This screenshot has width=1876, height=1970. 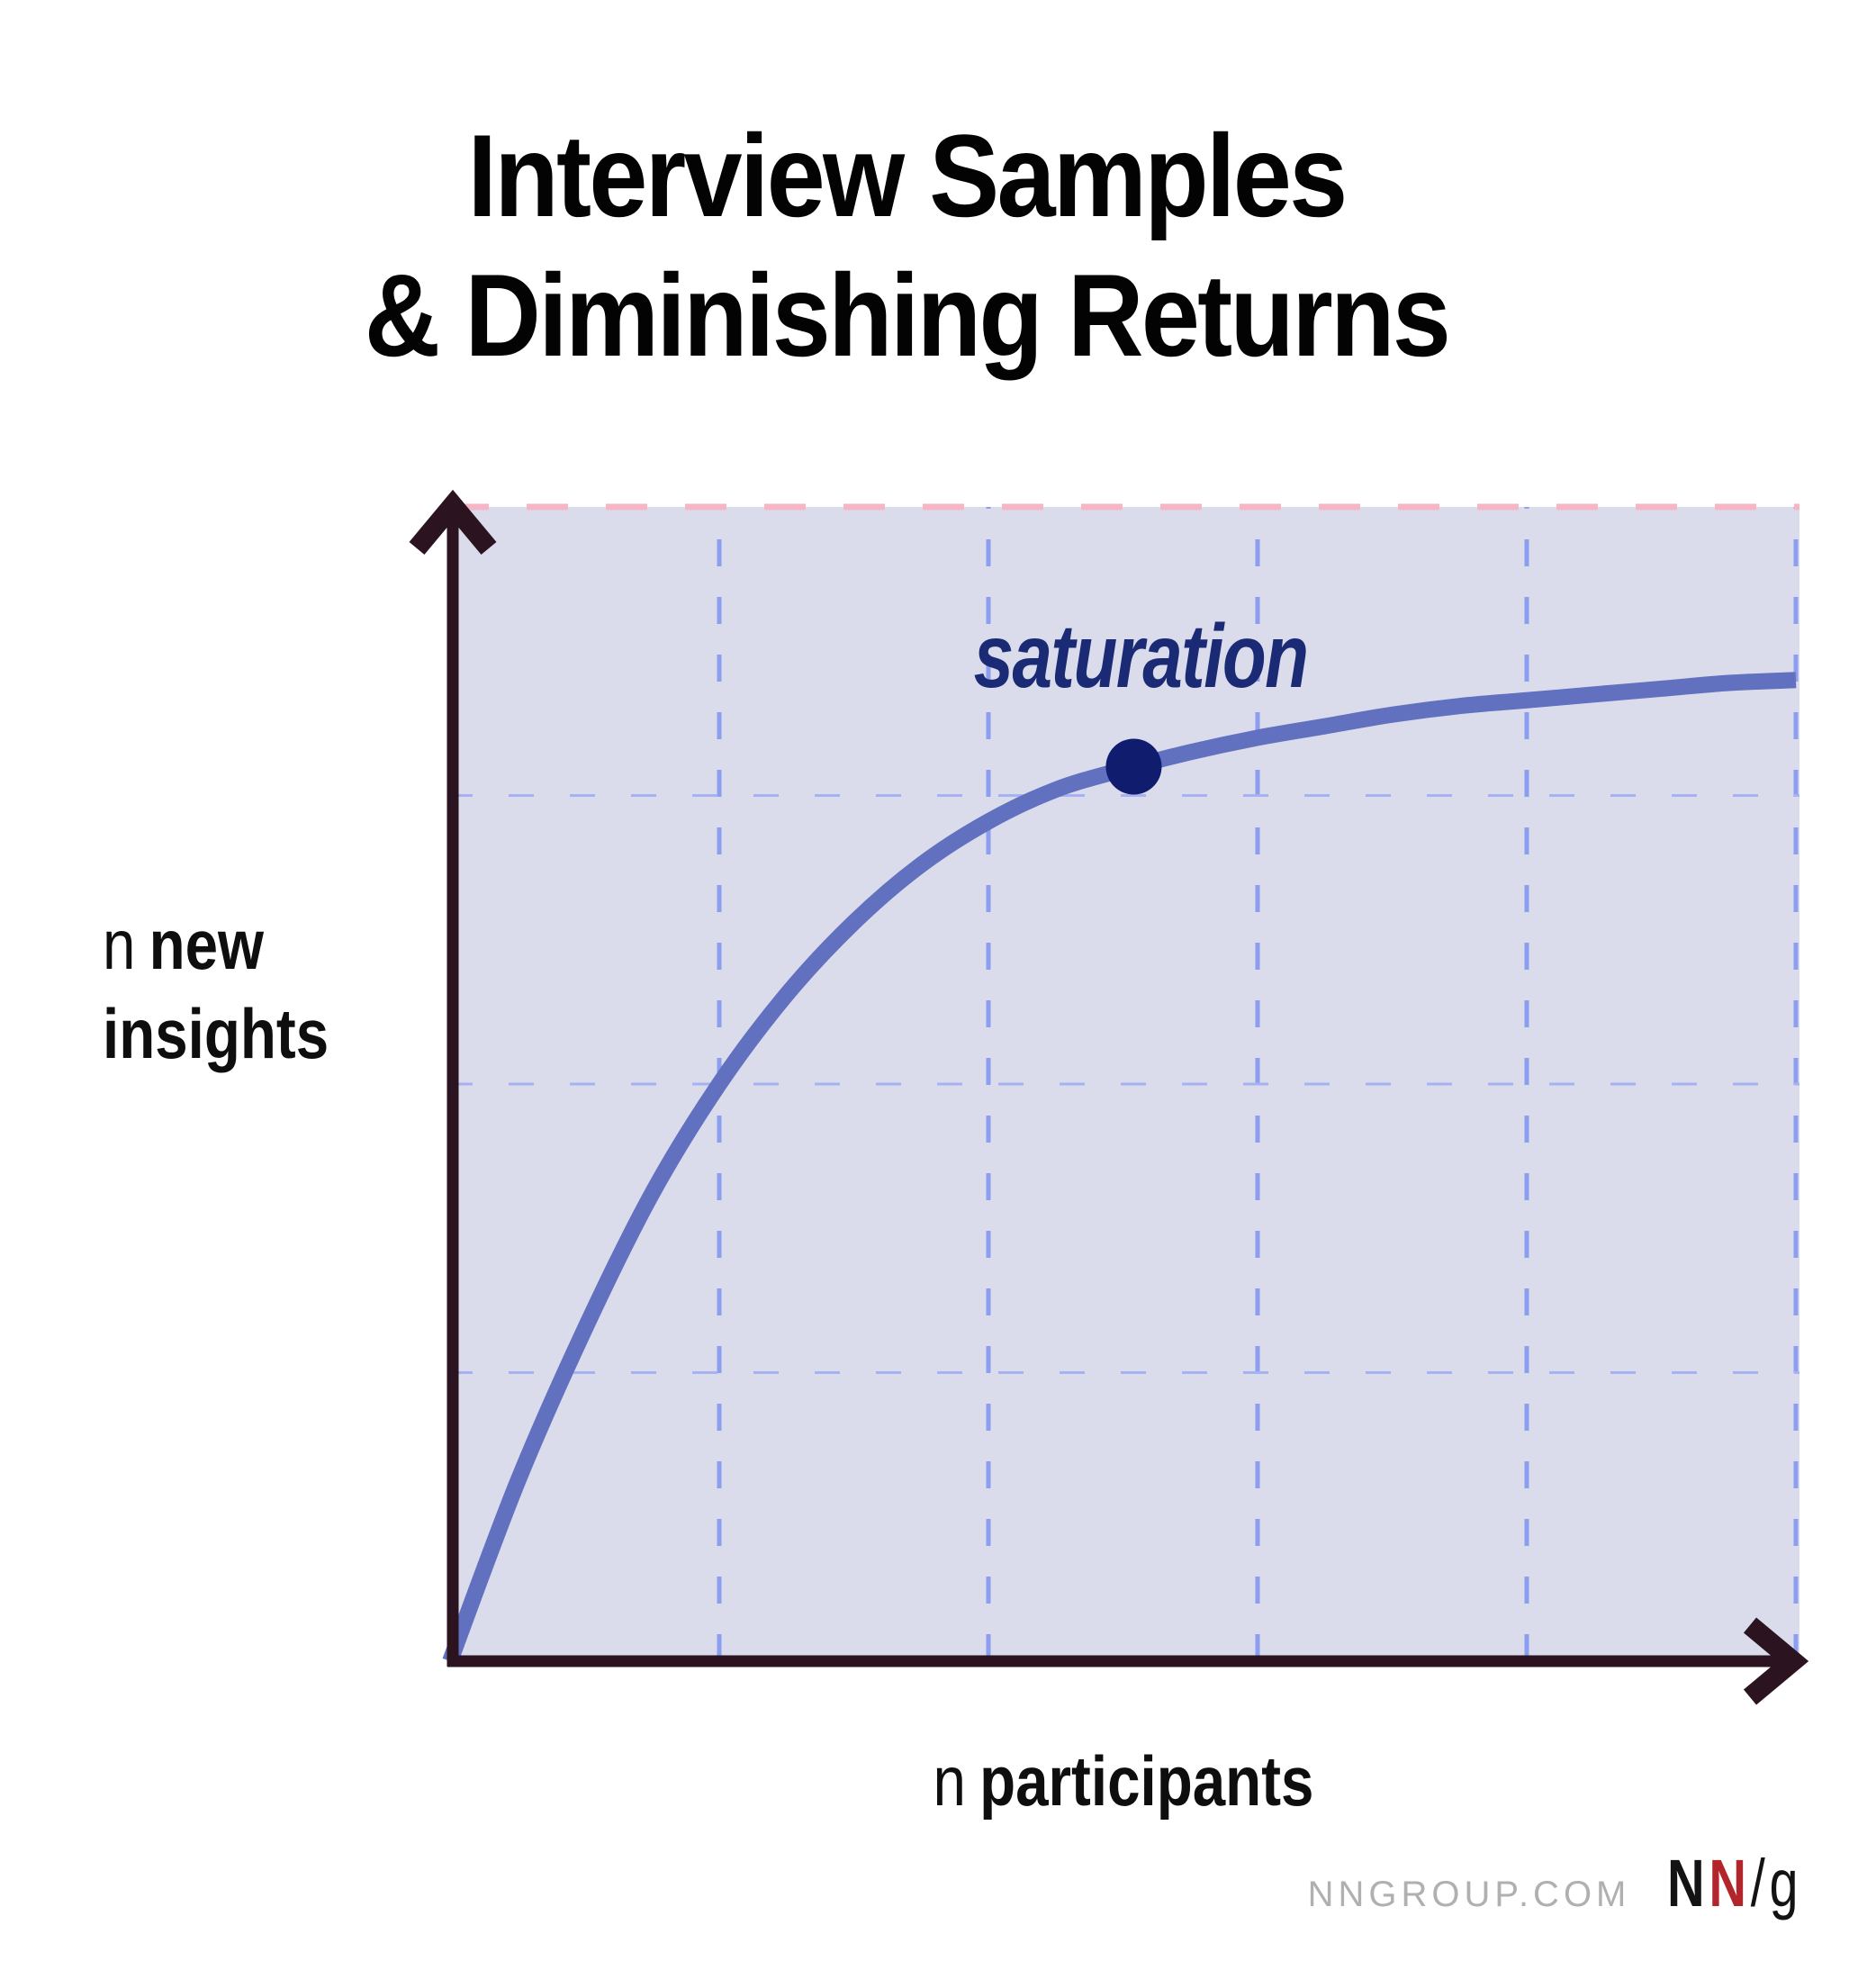 What do you see at coordinates (907, 175) in the screenshot?
I see `chart-title-line1: Interview Samples` at bounding box center [907, 175].